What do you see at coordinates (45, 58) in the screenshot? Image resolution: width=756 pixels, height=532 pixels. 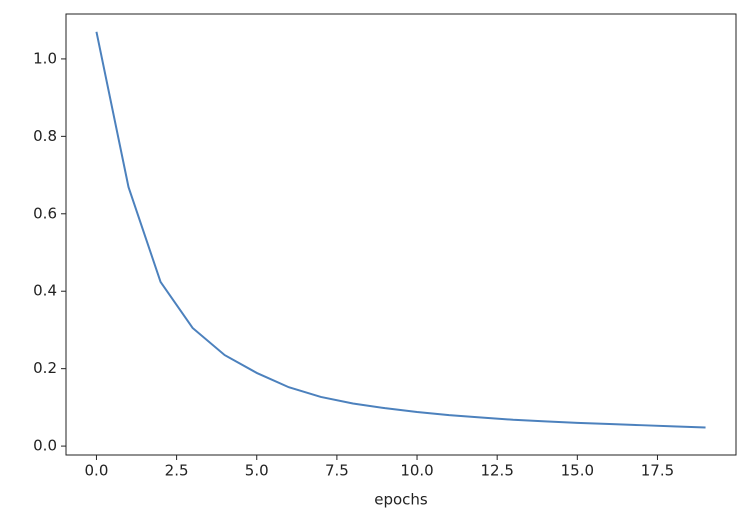 I see `y-tick-label: 1.0` at bounding box center [45, 58].